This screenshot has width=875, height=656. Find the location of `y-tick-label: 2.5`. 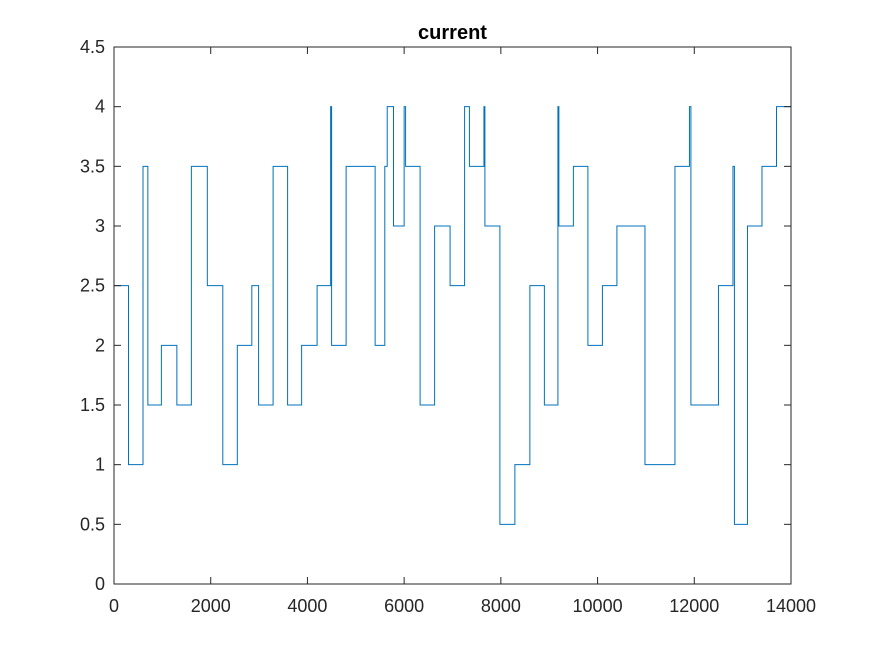

y-tick-label: 2.5 is located at coordinates (92, 286).